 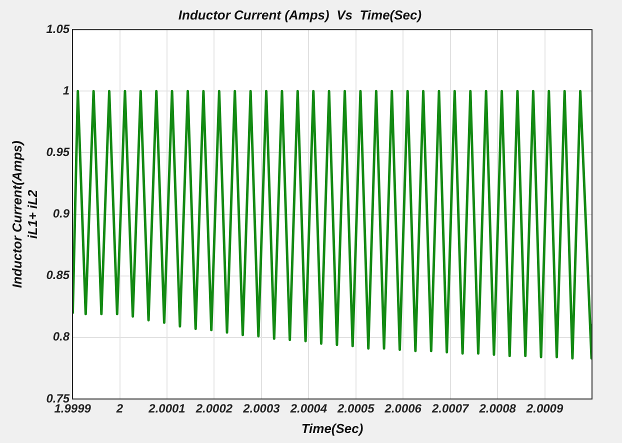 What do you see at coordinates (450, 409) in the screenshot?
I see `x-tick-label: 2.0007` at bounding box center [450, 409].